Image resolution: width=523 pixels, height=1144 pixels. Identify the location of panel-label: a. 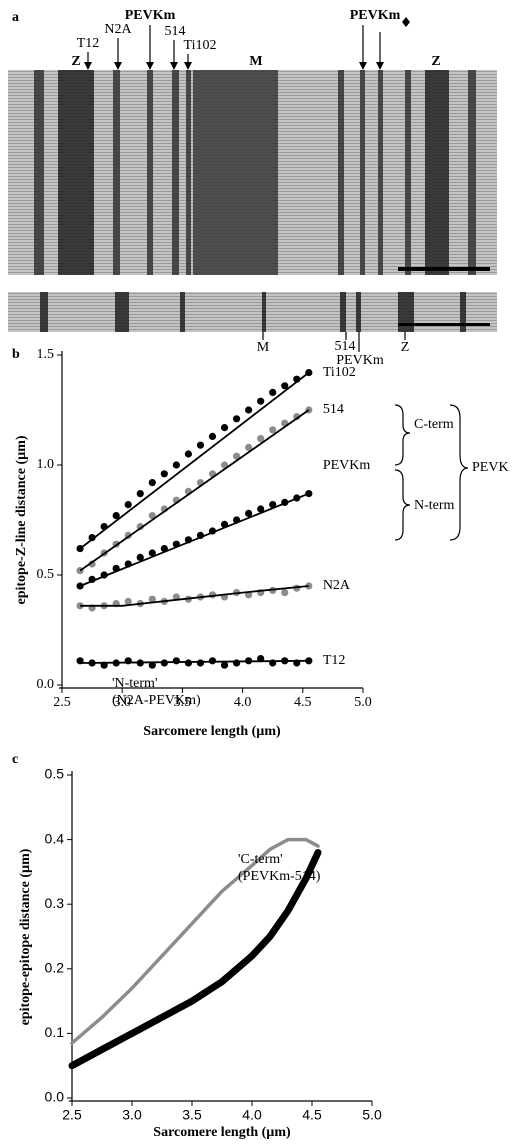
(15, 17).